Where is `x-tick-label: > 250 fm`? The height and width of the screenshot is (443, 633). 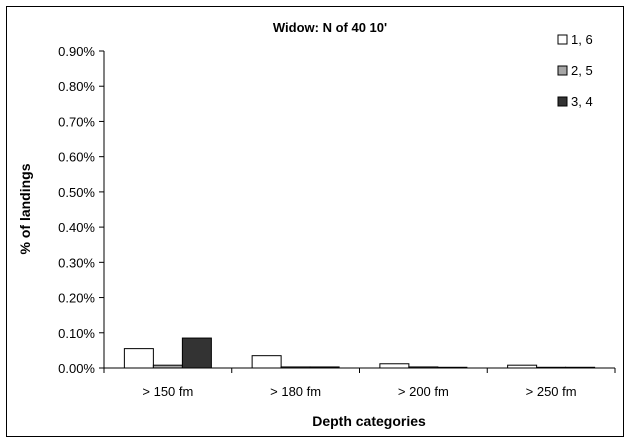
x-tick-label: > 250 fm is located at coordinates (551, 391).